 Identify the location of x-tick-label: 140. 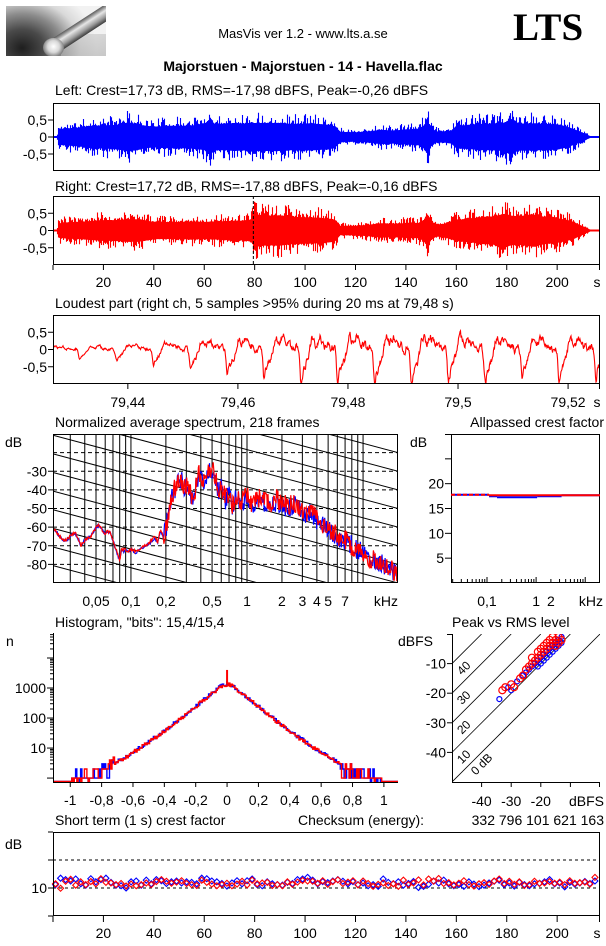
(406, 933).